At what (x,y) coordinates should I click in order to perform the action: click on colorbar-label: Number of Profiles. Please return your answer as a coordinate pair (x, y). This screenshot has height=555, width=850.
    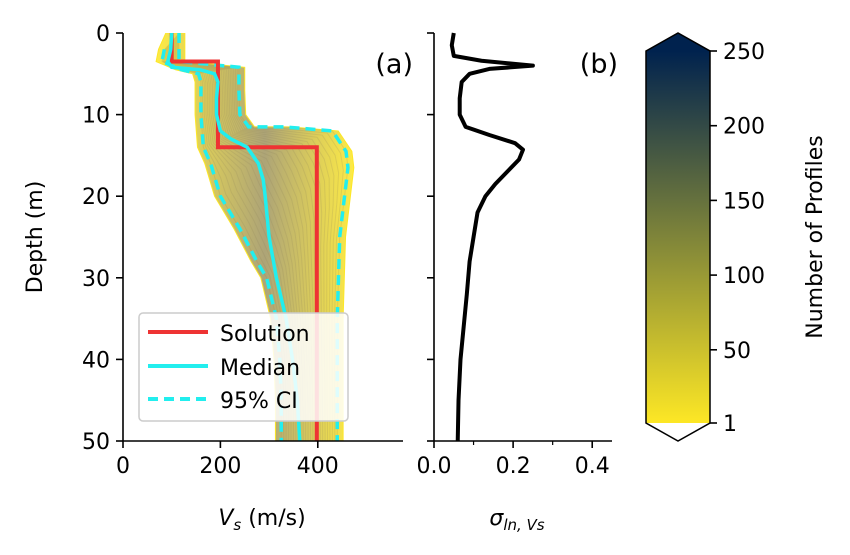
    Looking at the image, I should click on (815, 236).